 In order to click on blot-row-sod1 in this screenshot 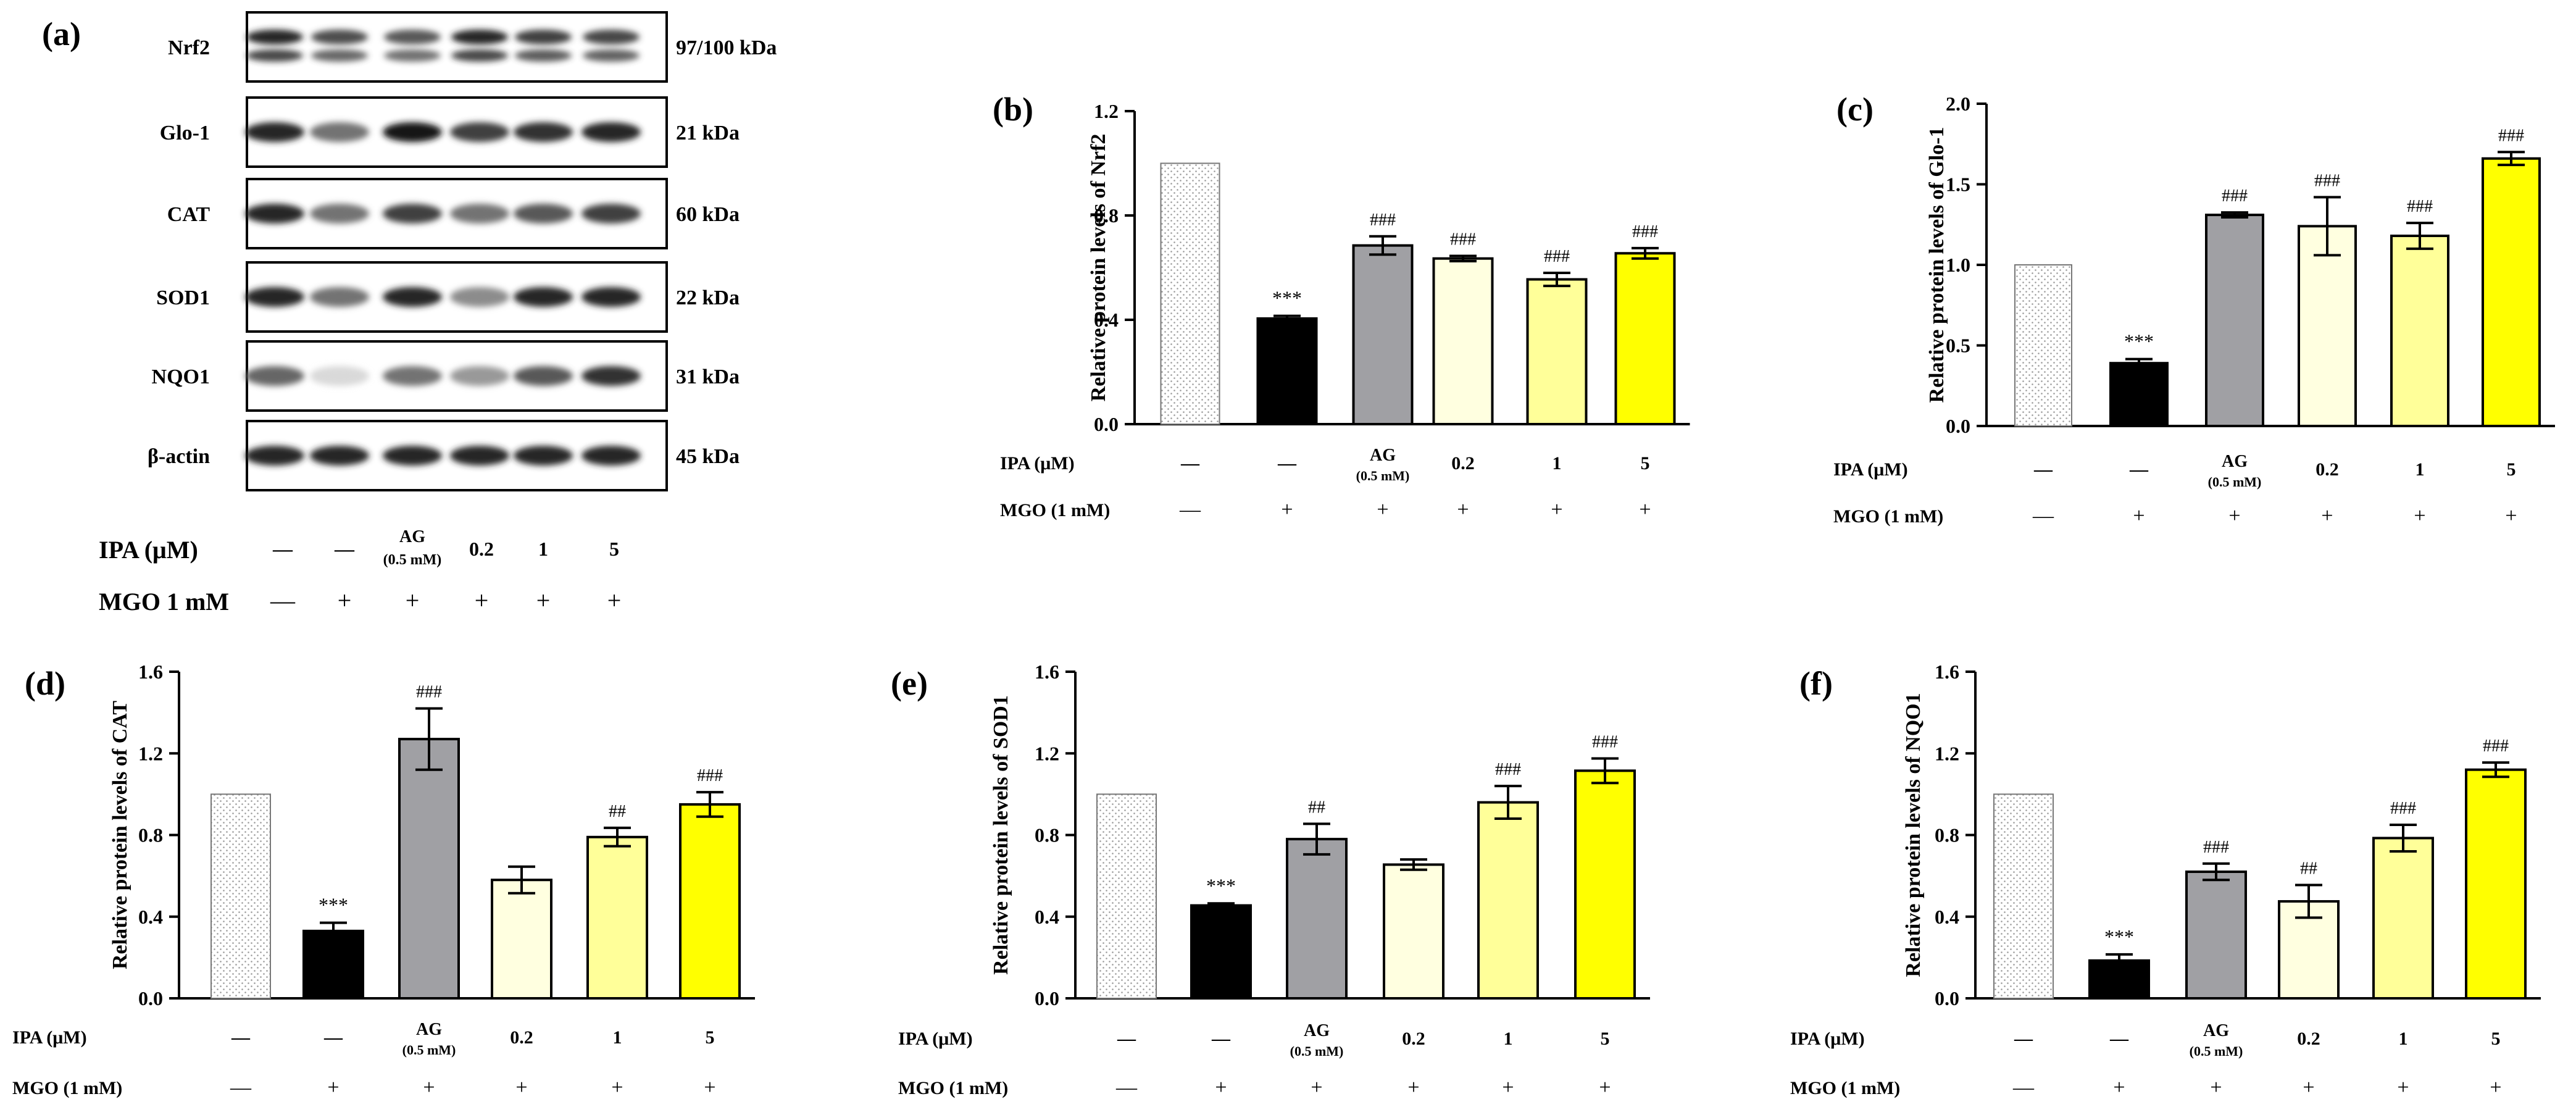, I will do `click(457, 297)`.